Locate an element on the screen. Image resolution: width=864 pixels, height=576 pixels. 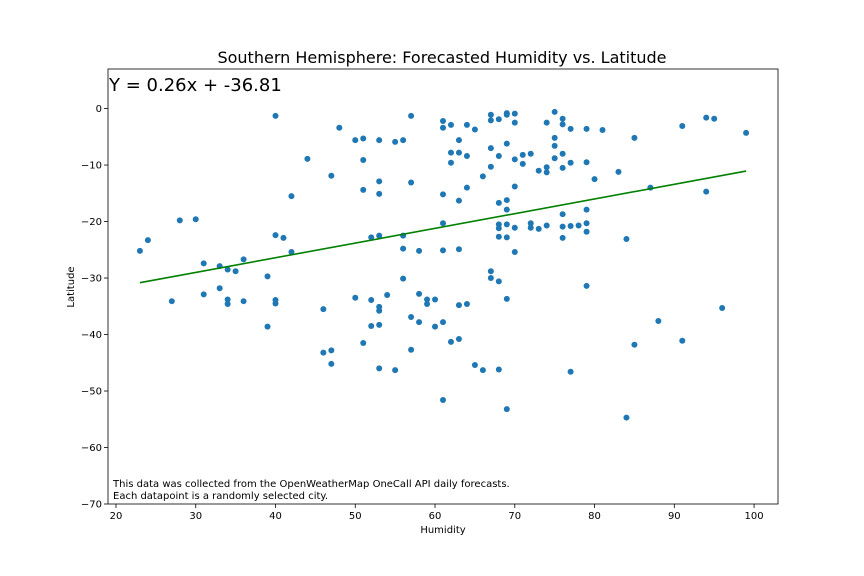
y-axis-label: Latitude is located at coordinates (71, 286).